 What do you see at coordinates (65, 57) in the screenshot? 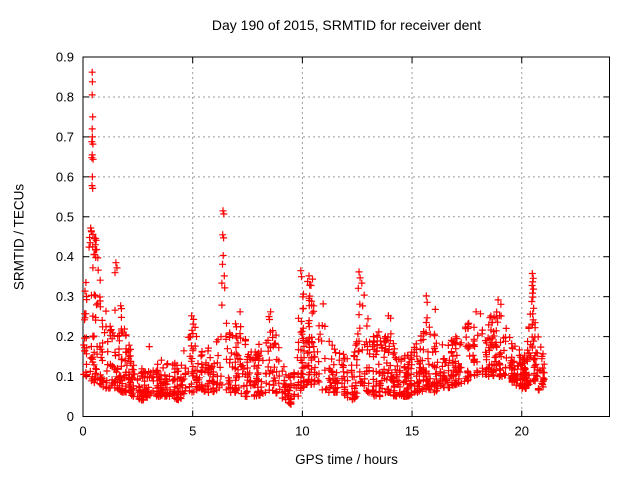
I see `y-tick-label: 0.9` at bounding box center [65, 57].